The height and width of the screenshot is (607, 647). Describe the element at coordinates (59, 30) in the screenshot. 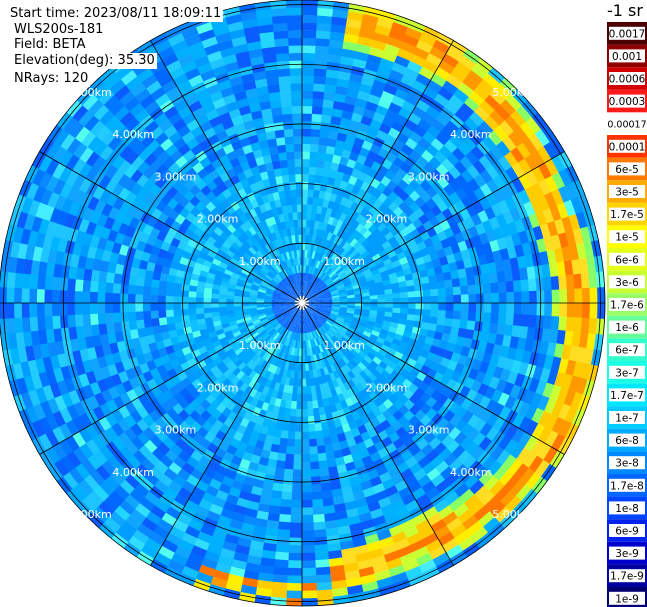

I see `device-label: WLS200s-181` at that location.